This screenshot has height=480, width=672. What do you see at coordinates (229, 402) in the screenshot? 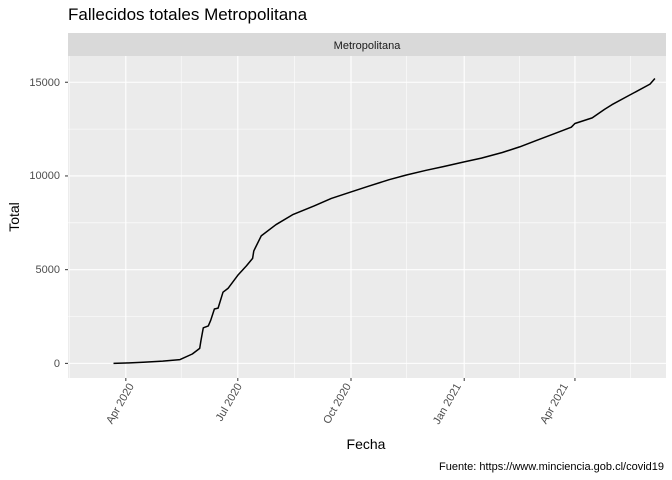
I see `x-tick-label: Jul 2020` at bounding box center [229, 402].